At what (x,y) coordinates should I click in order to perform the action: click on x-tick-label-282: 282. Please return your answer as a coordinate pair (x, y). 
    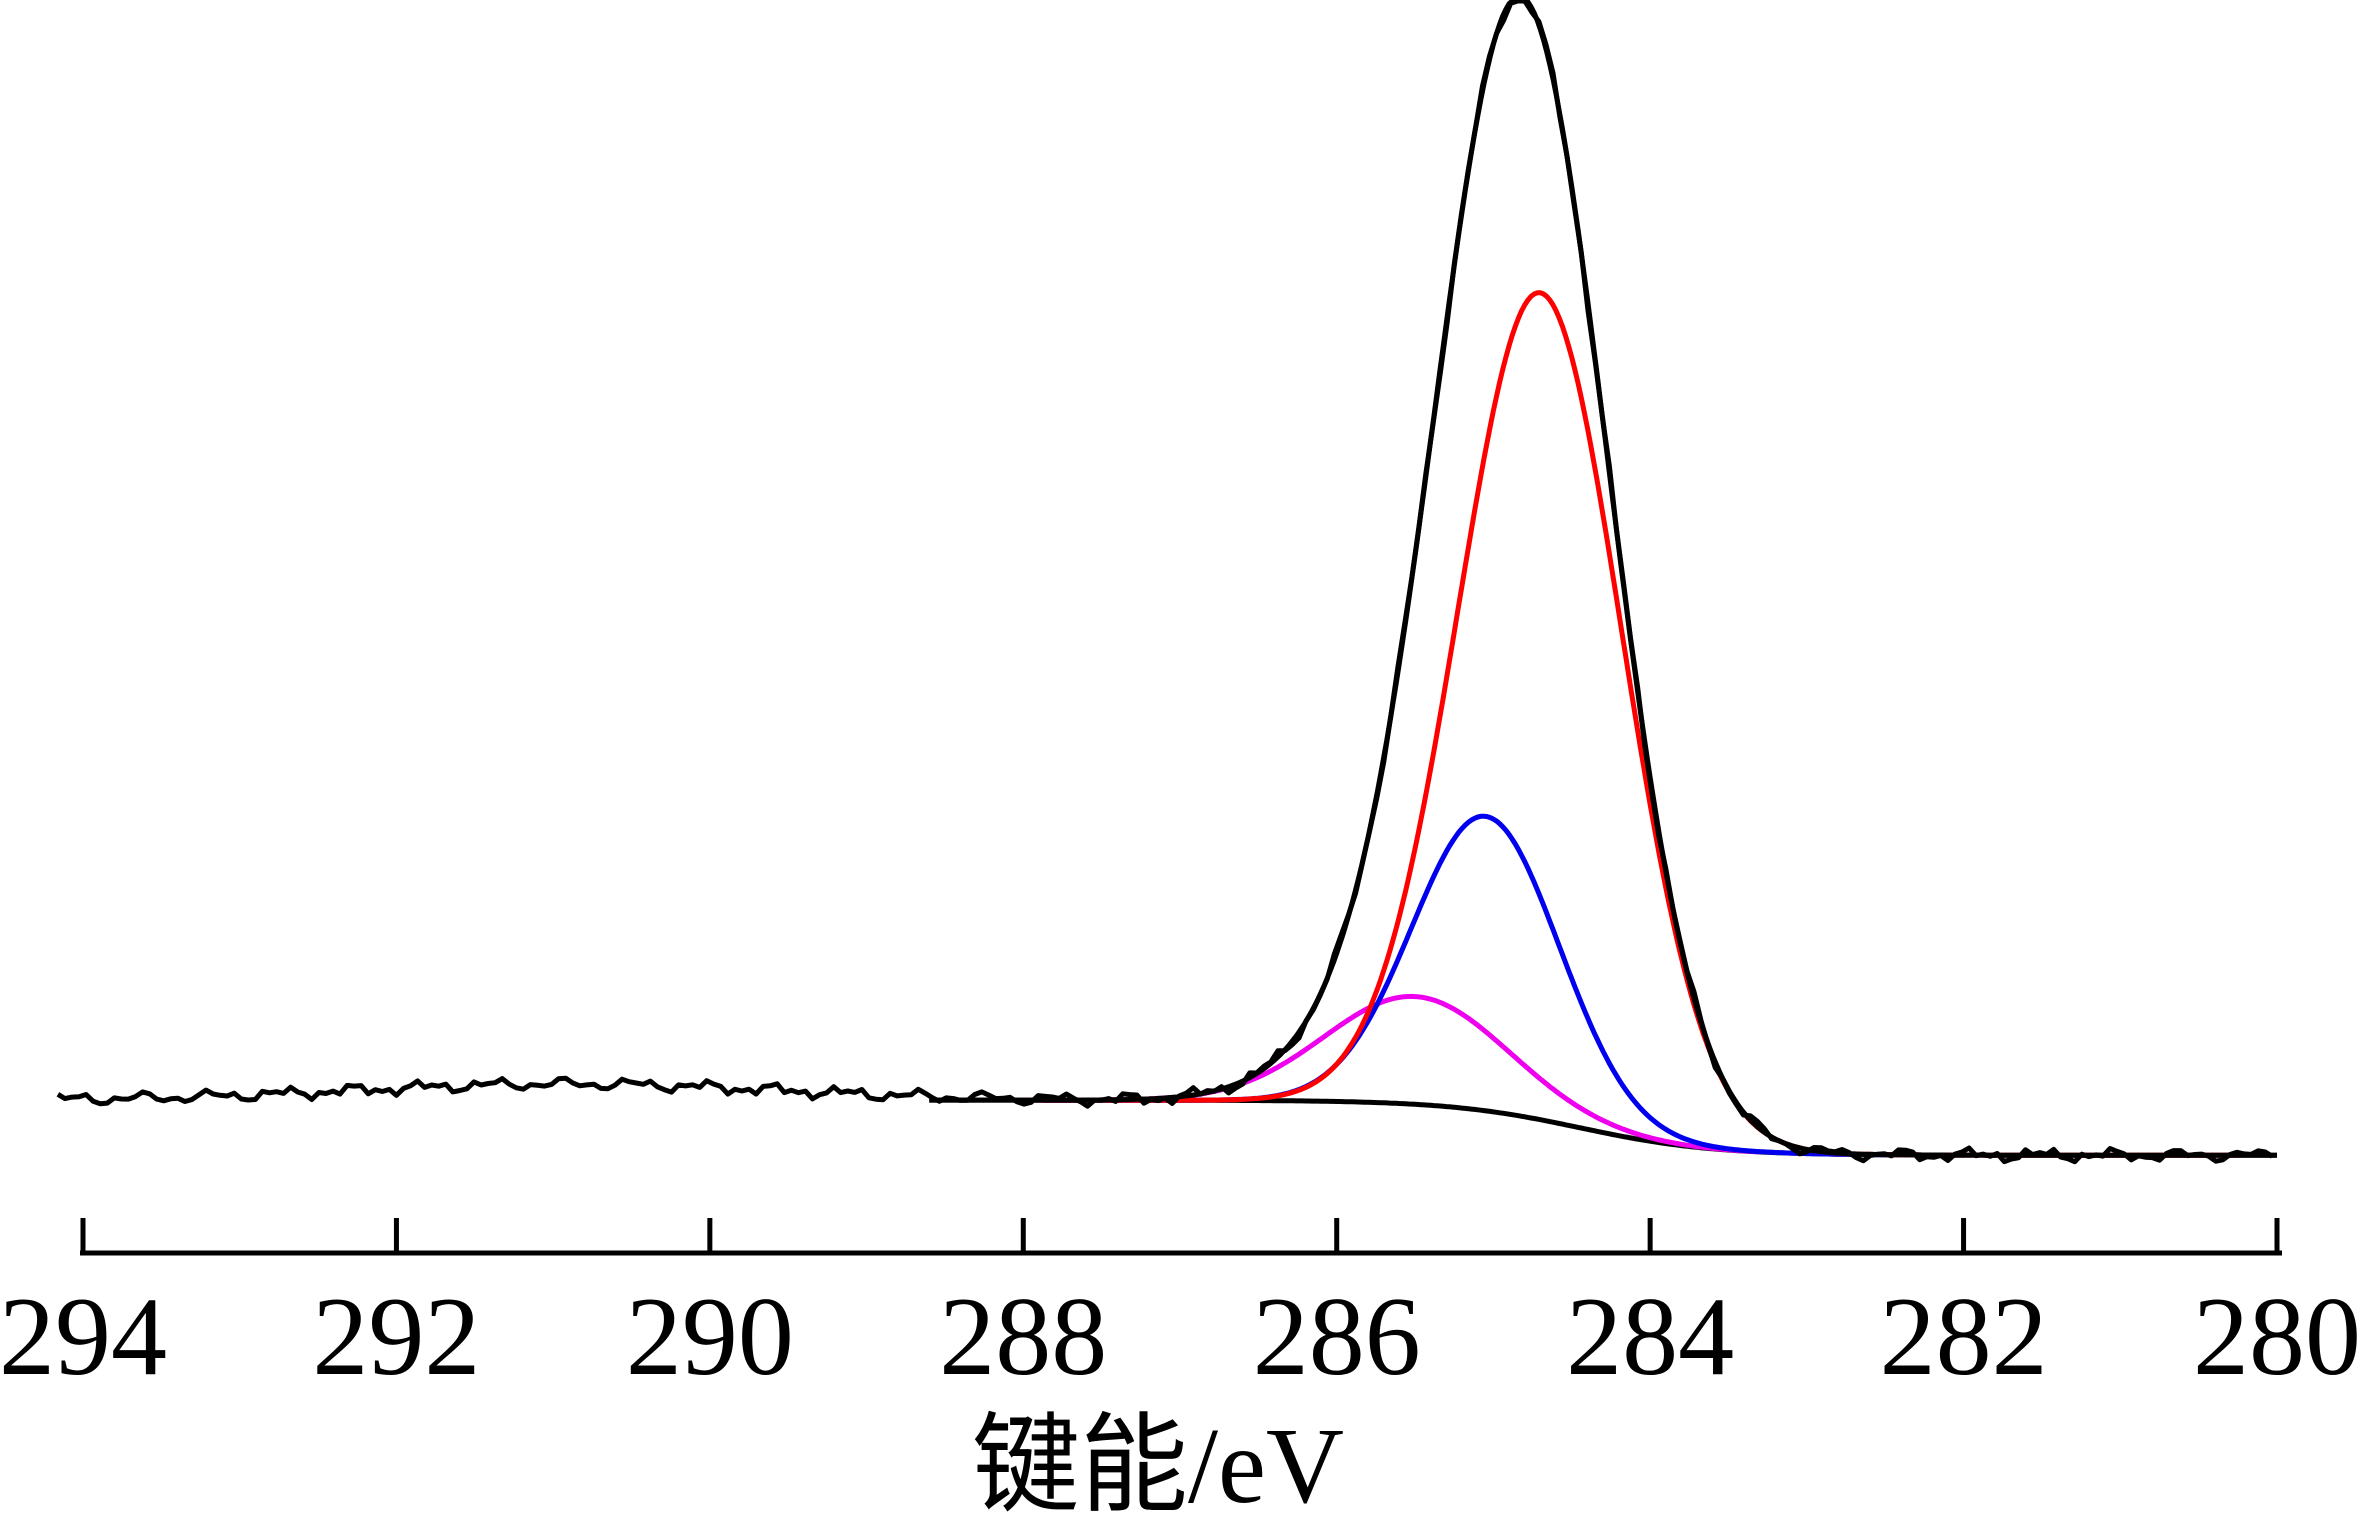
    Looking at the image, I should click on (1964, 1337).